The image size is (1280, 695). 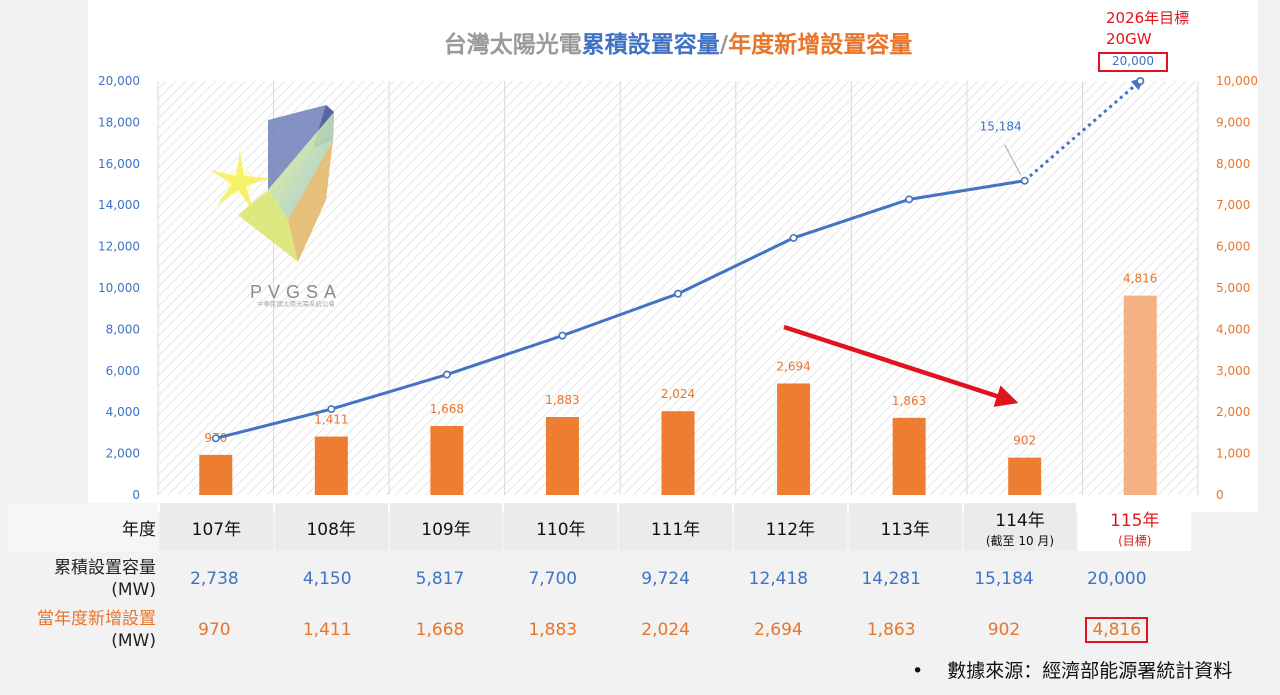 What do you see at coordinates (105, 579) in the screenshot?
I see `cumulative-header: 累積設置容量 (MW)` at bounding box center [105, 579].